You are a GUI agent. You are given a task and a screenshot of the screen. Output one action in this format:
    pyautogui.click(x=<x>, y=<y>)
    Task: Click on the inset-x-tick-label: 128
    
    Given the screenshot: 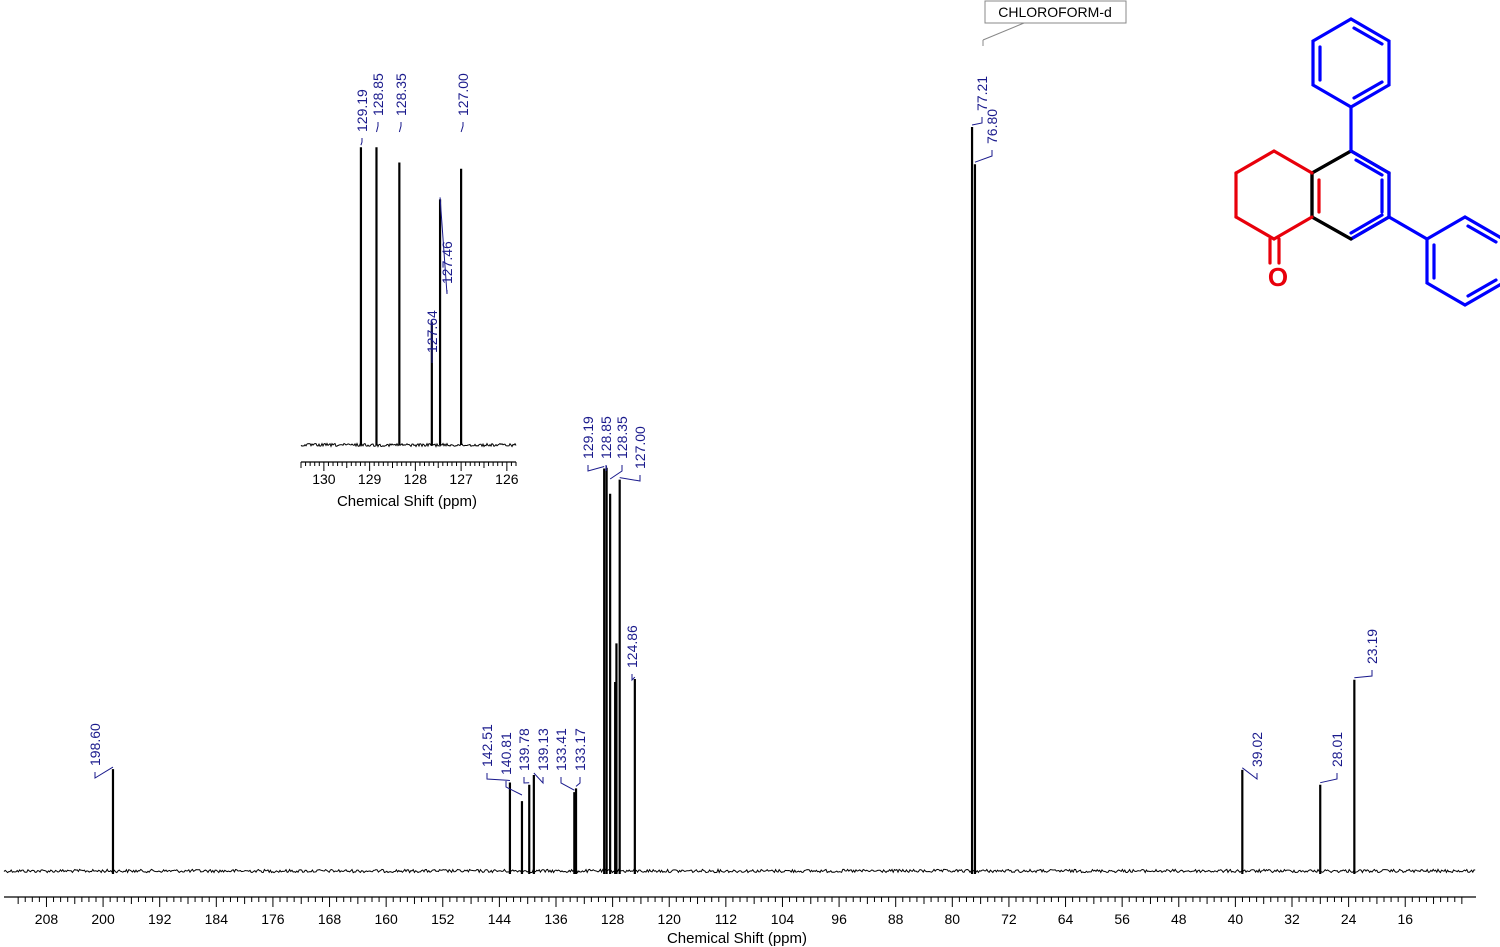 What is the action you would take?
    pyautogui.click(x=416, y=479)
    